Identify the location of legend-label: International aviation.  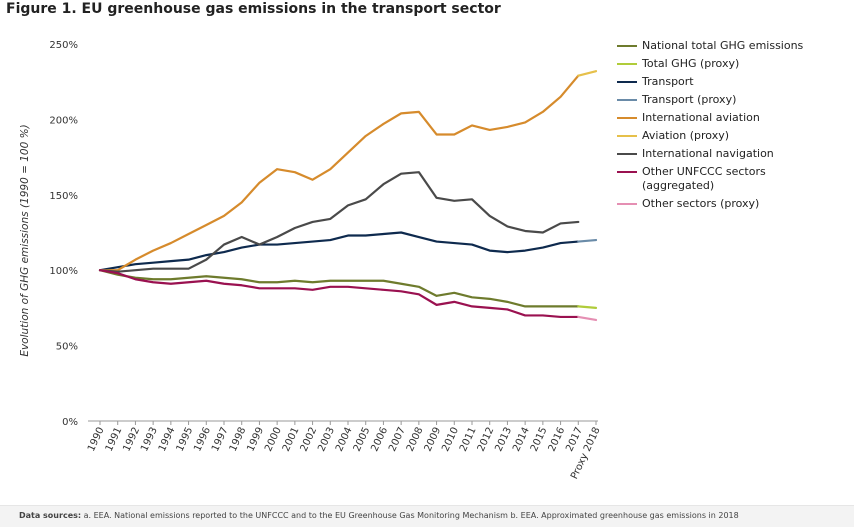
(701, 117).